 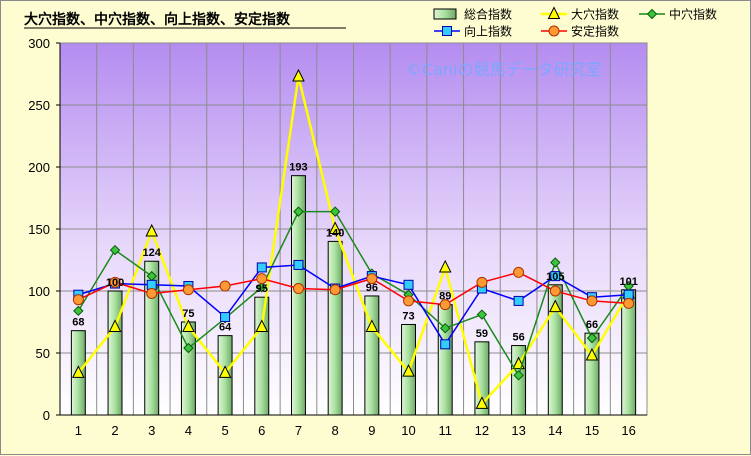 I want to click on bar-value-label: 105, so click(x=555, y=277).